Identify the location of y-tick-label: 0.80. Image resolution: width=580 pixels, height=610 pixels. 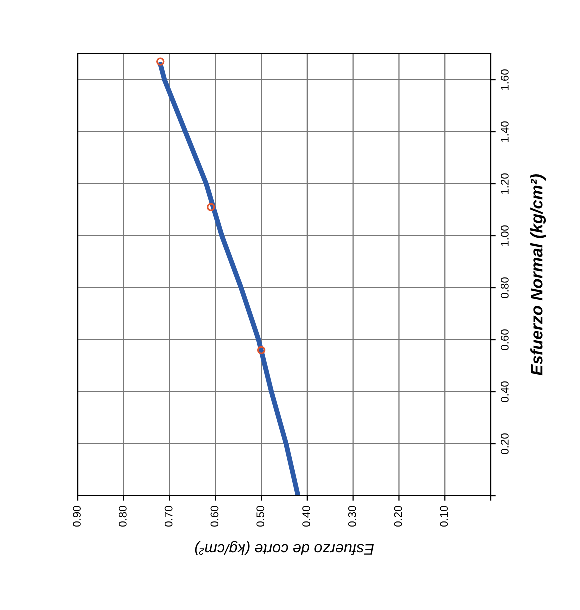
(505, 288).